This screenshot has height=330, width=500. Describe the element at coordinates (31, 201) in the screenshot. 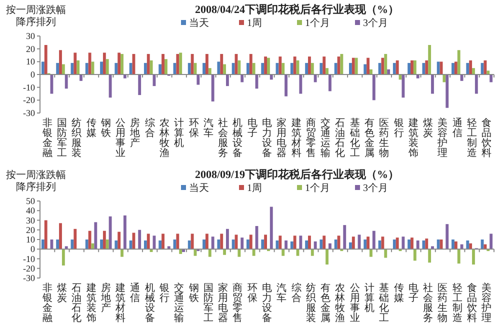

I see `y-tick-label: 50` at that location.